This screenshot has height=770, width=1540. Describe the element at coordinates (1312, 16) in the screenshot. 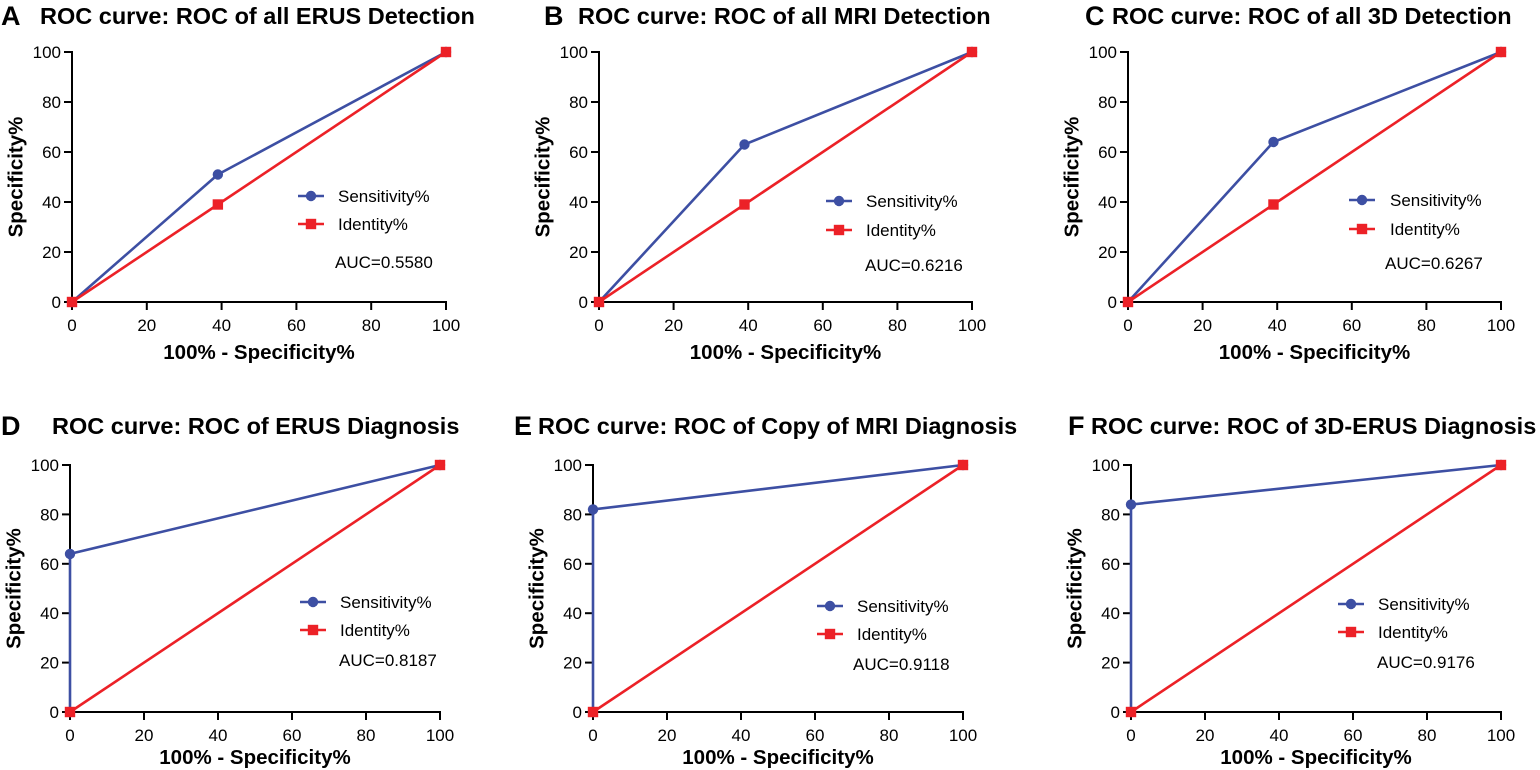

I see `chart-title: ROC curve: ROC of all 3D Detection` at that location.